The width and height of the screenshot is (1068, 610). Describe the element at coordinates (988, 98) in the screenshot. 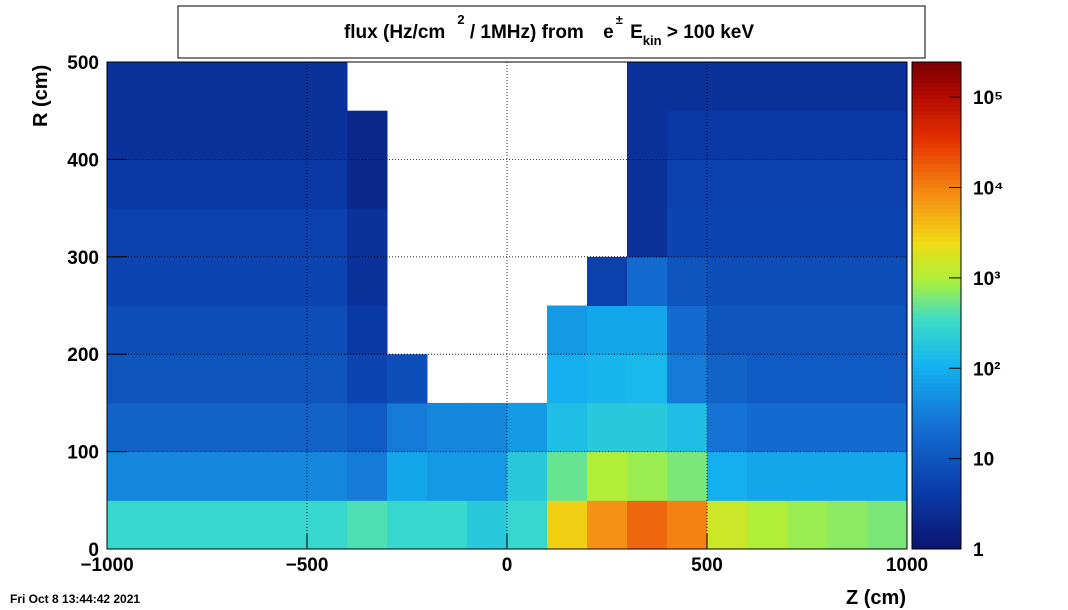

I see `colorbar-tick-label: 10⁵` at that location.